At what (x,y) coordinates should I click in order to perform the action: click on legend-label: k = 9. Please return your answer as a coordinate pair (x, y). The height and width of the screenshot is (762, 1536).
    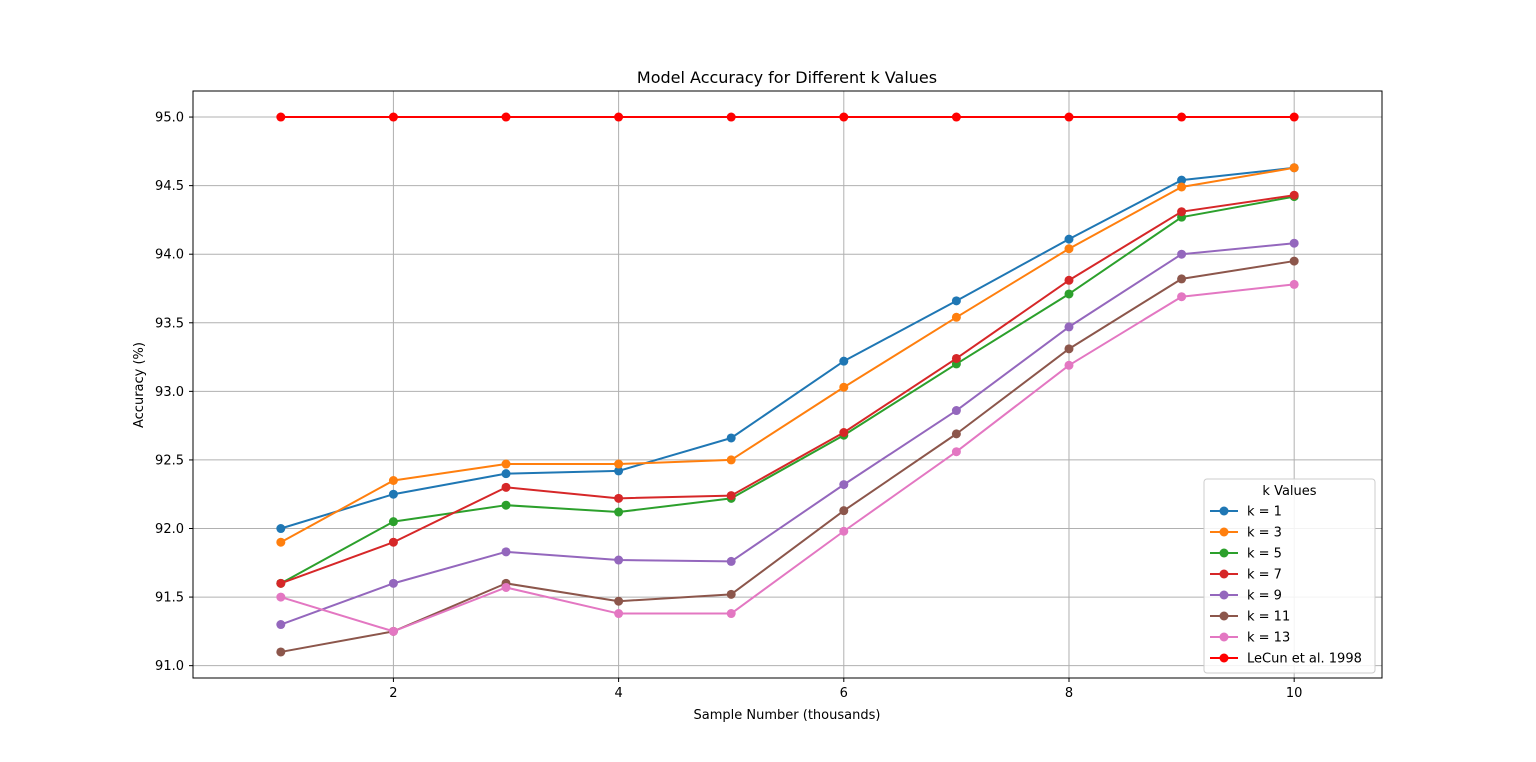
    Looking at the image, I should click on (1264, 596).